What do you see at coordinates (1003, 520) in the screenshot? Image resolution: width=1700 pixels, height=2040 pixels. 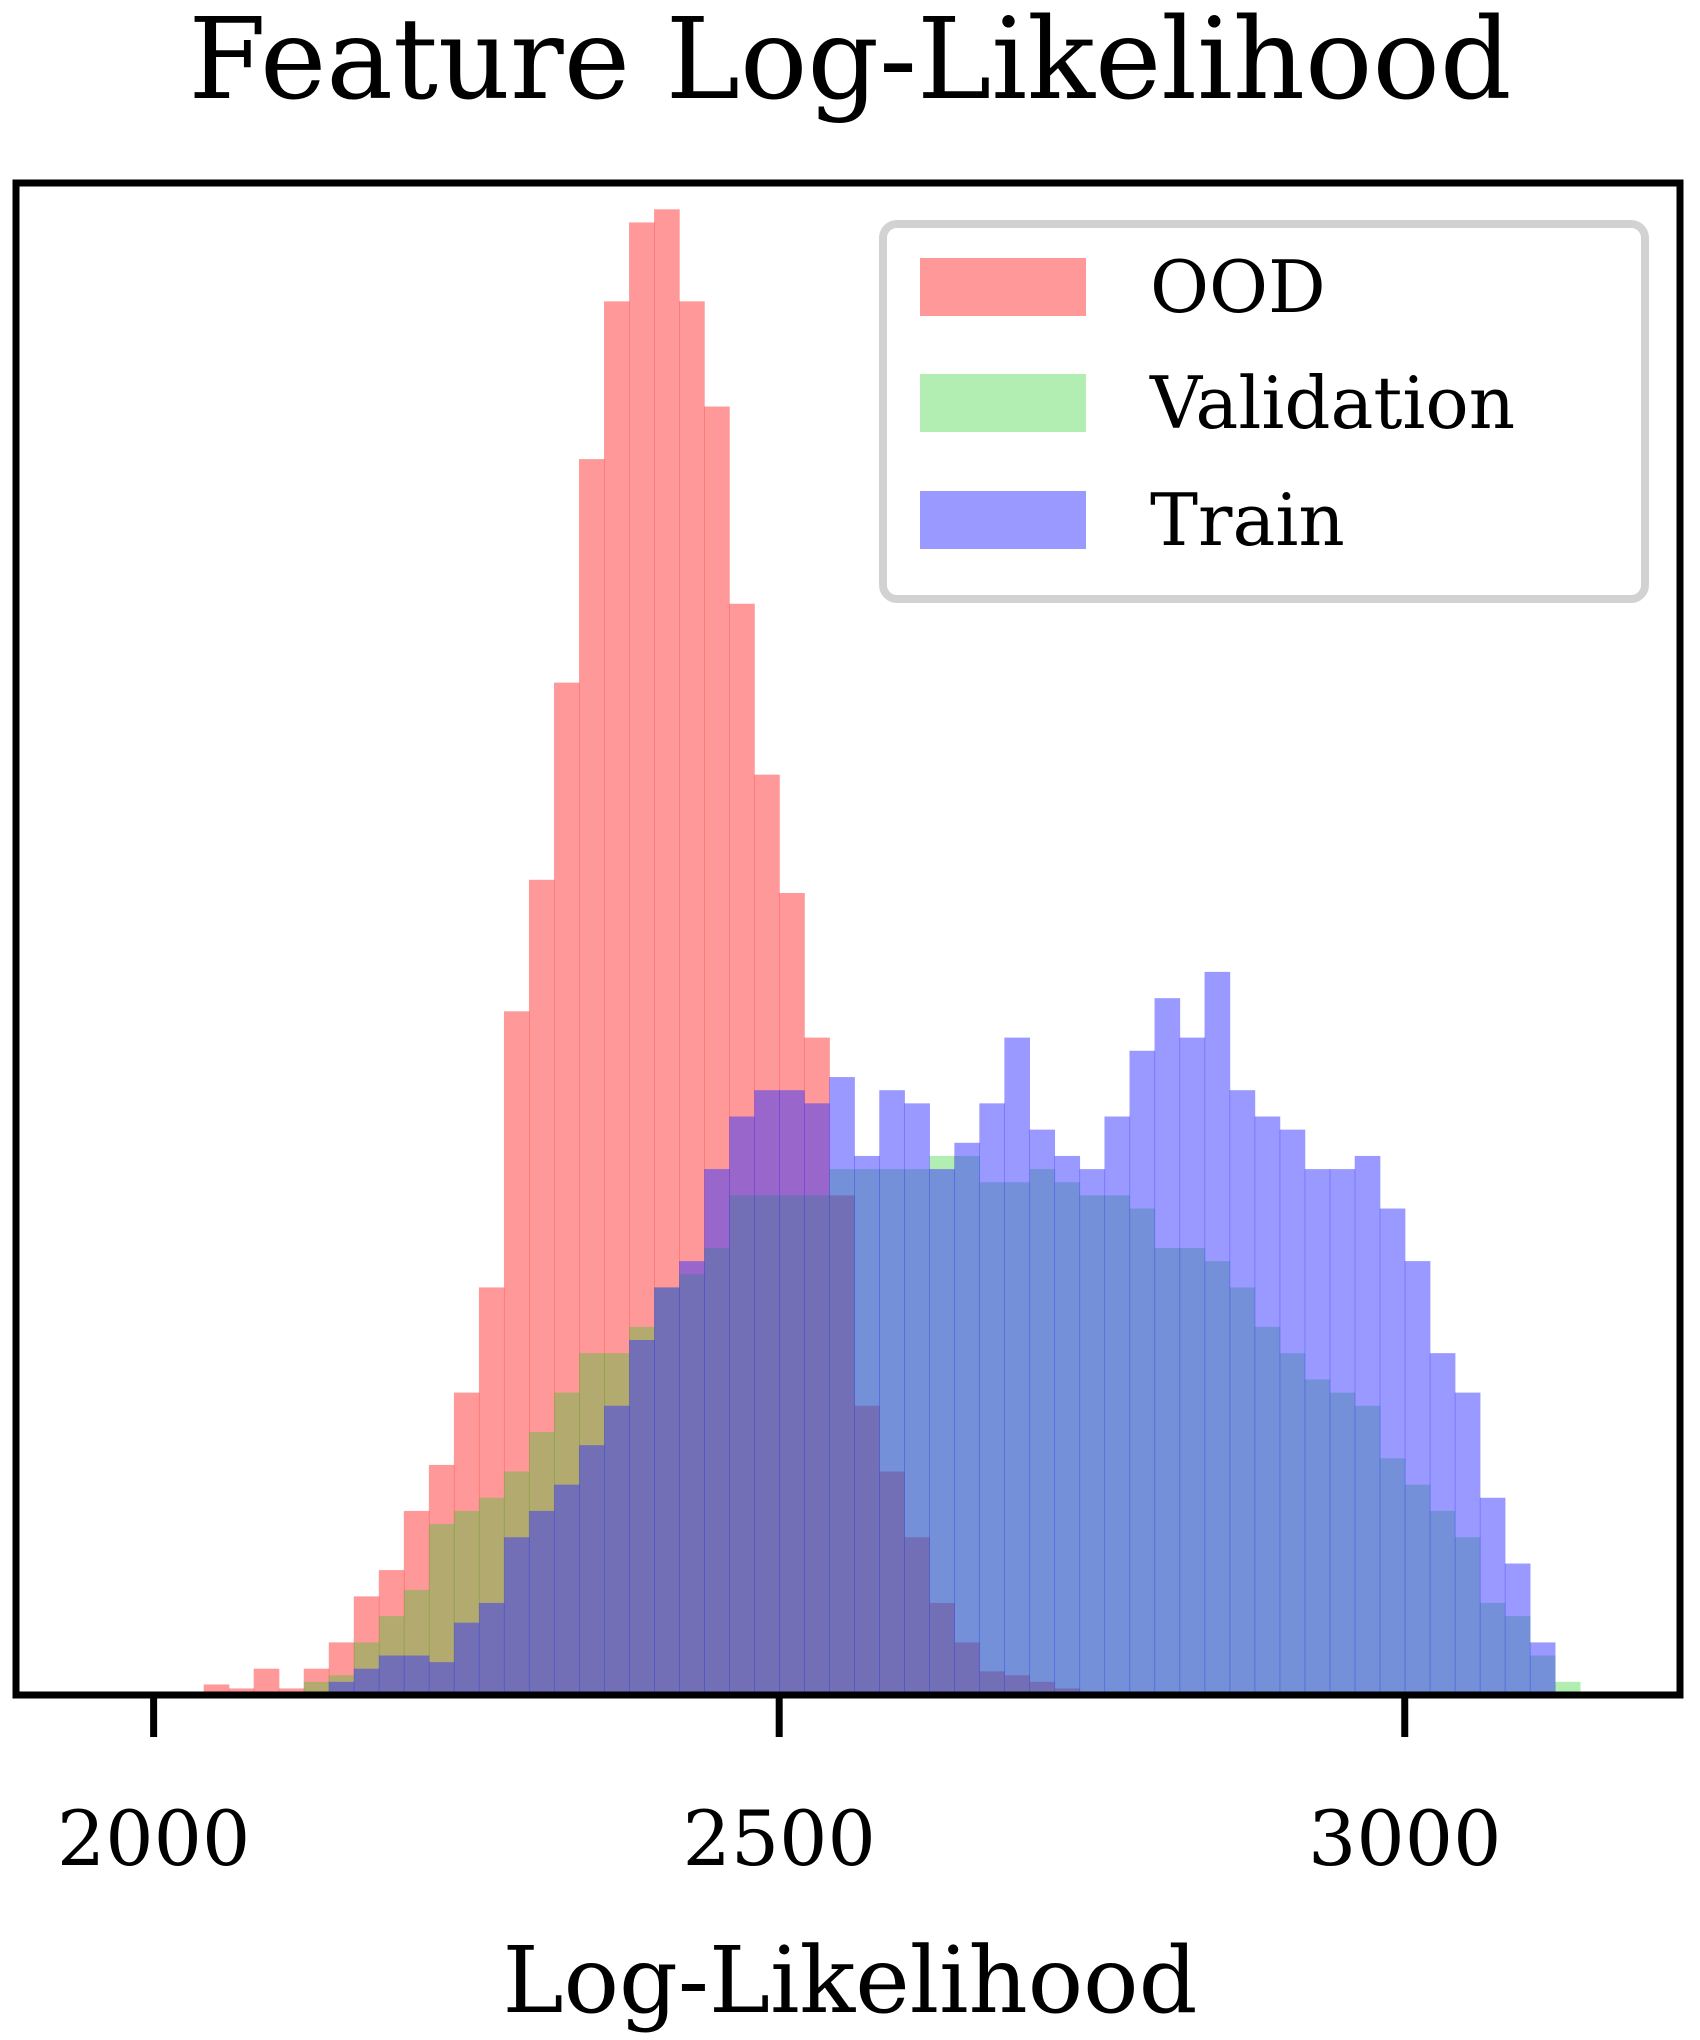 I see `legend-swatch-train` at bounding box center [1003, 520].